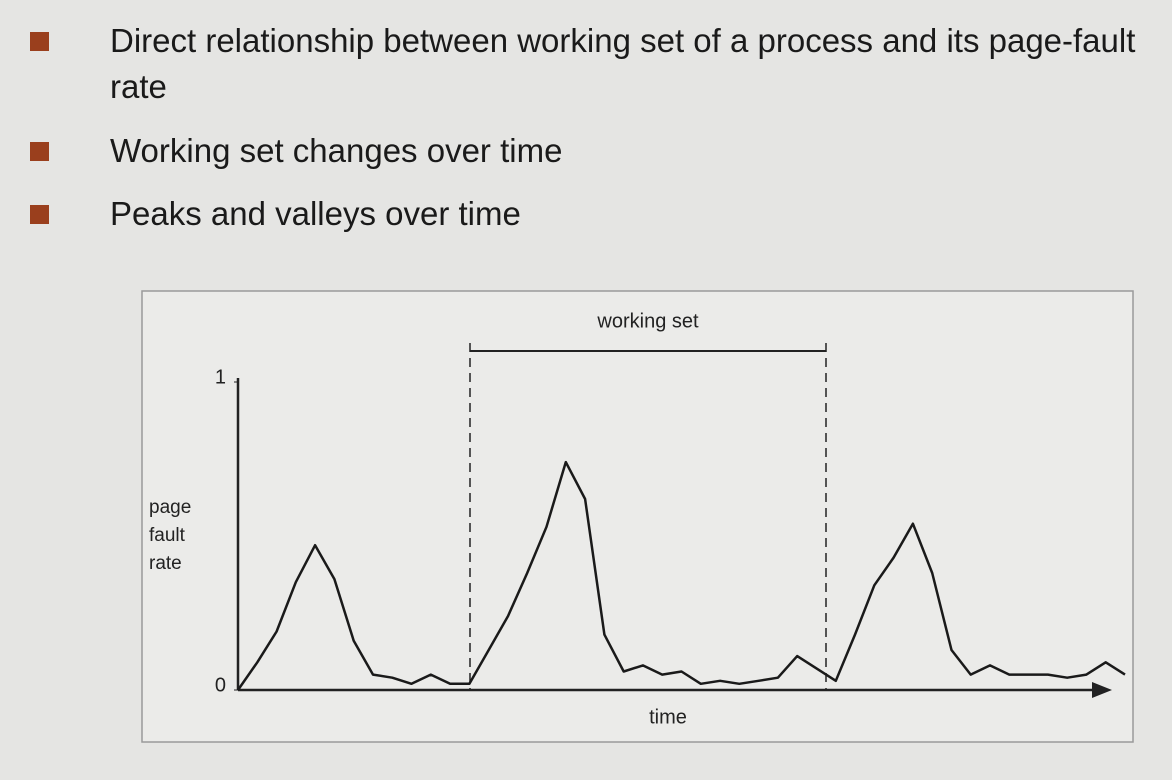  What do you see at coordinates (220, 377) in the screenshot?
I see `y-tick-label: 1` at bounding box center [220, 377].